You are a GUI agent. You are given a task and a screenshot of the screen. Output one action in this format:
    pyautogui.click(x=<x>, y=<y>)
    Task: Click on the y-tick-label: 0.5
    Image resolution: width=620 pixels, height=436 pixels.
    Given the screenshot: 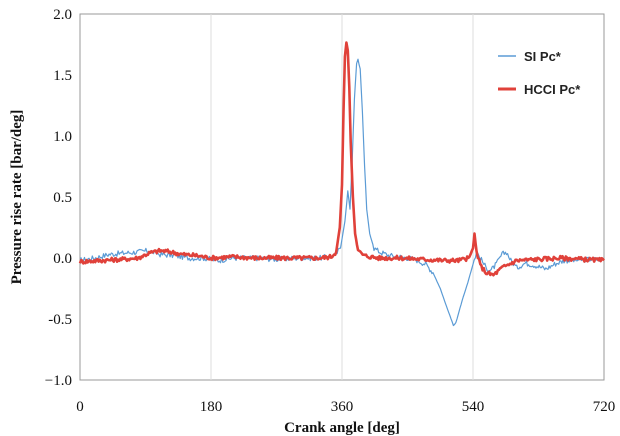 What is the action you would take?
    pyautogui.click(x=62, y=198)
    